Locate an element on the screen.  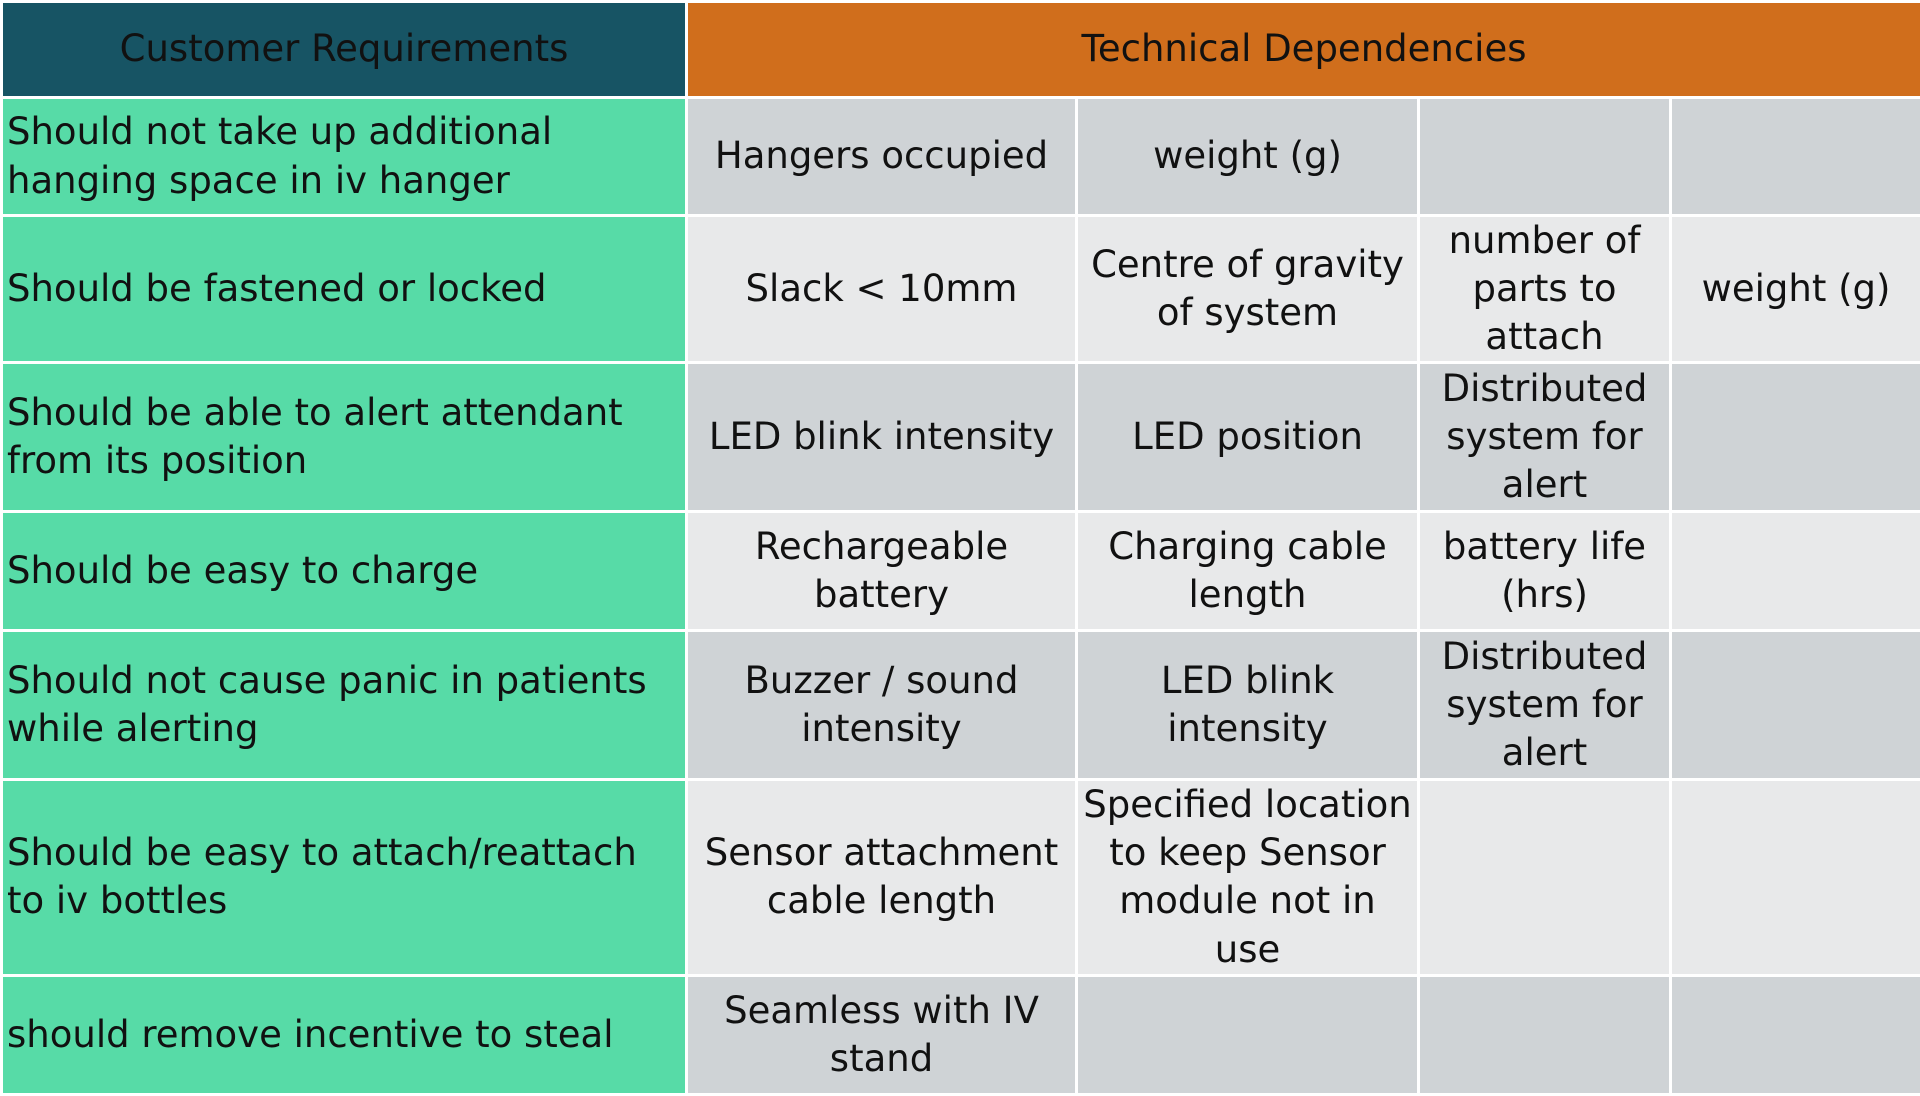
requirement-cell: Should be easy to charge is located at coordinates (344, 571).